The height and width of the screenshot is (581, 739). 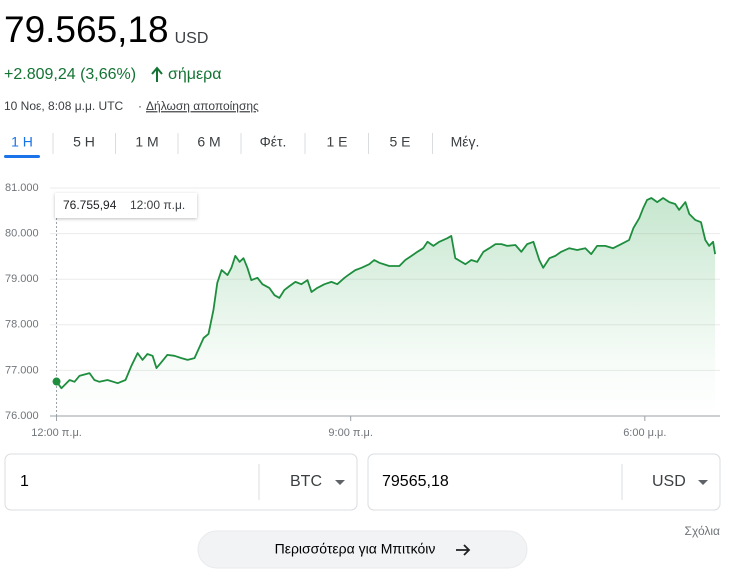 What do you see at coordinates (208, 142) in the screenshot?
I see `range-tab: 6 M` at bounding box center [208, 142].